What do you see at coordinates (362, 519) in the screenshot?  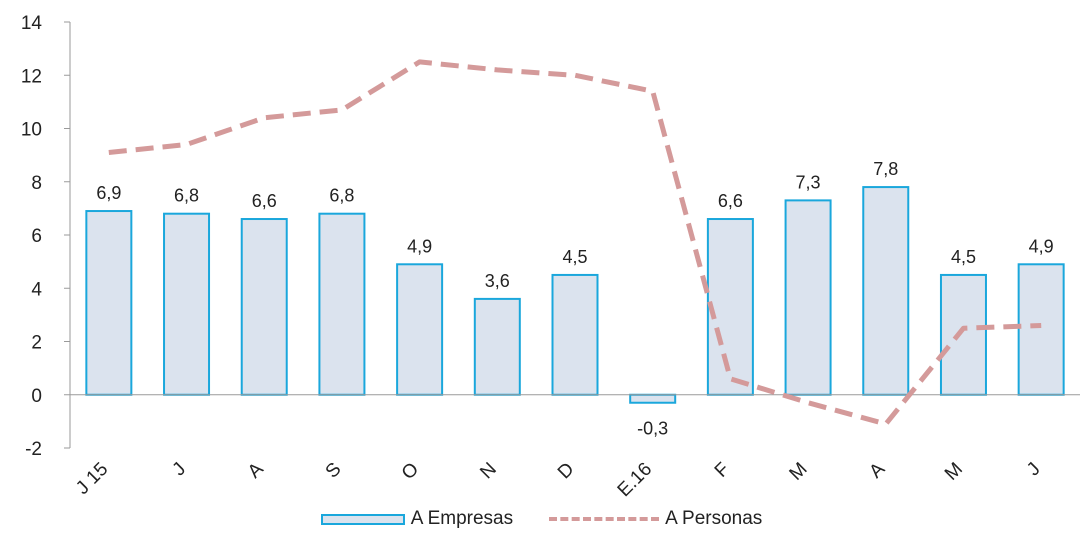 I see `legend-swatch-bar` at bounding box center [362, 519].